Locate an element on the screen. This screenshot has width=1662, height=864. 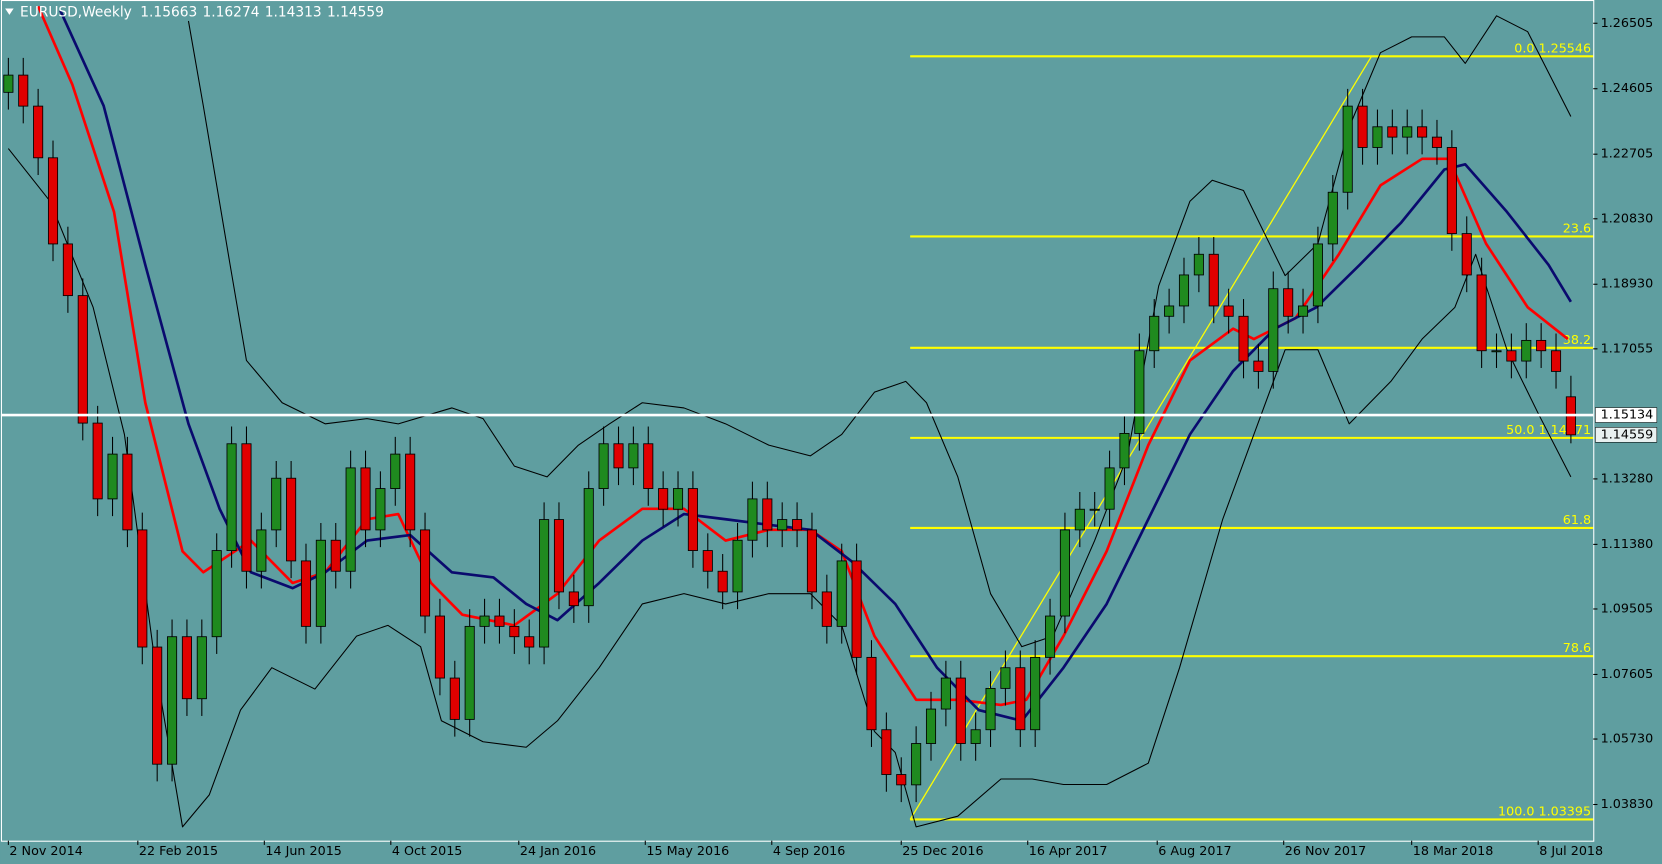
x-tick-label: 14 Jun 2015 is located at coordinates (303, 850).